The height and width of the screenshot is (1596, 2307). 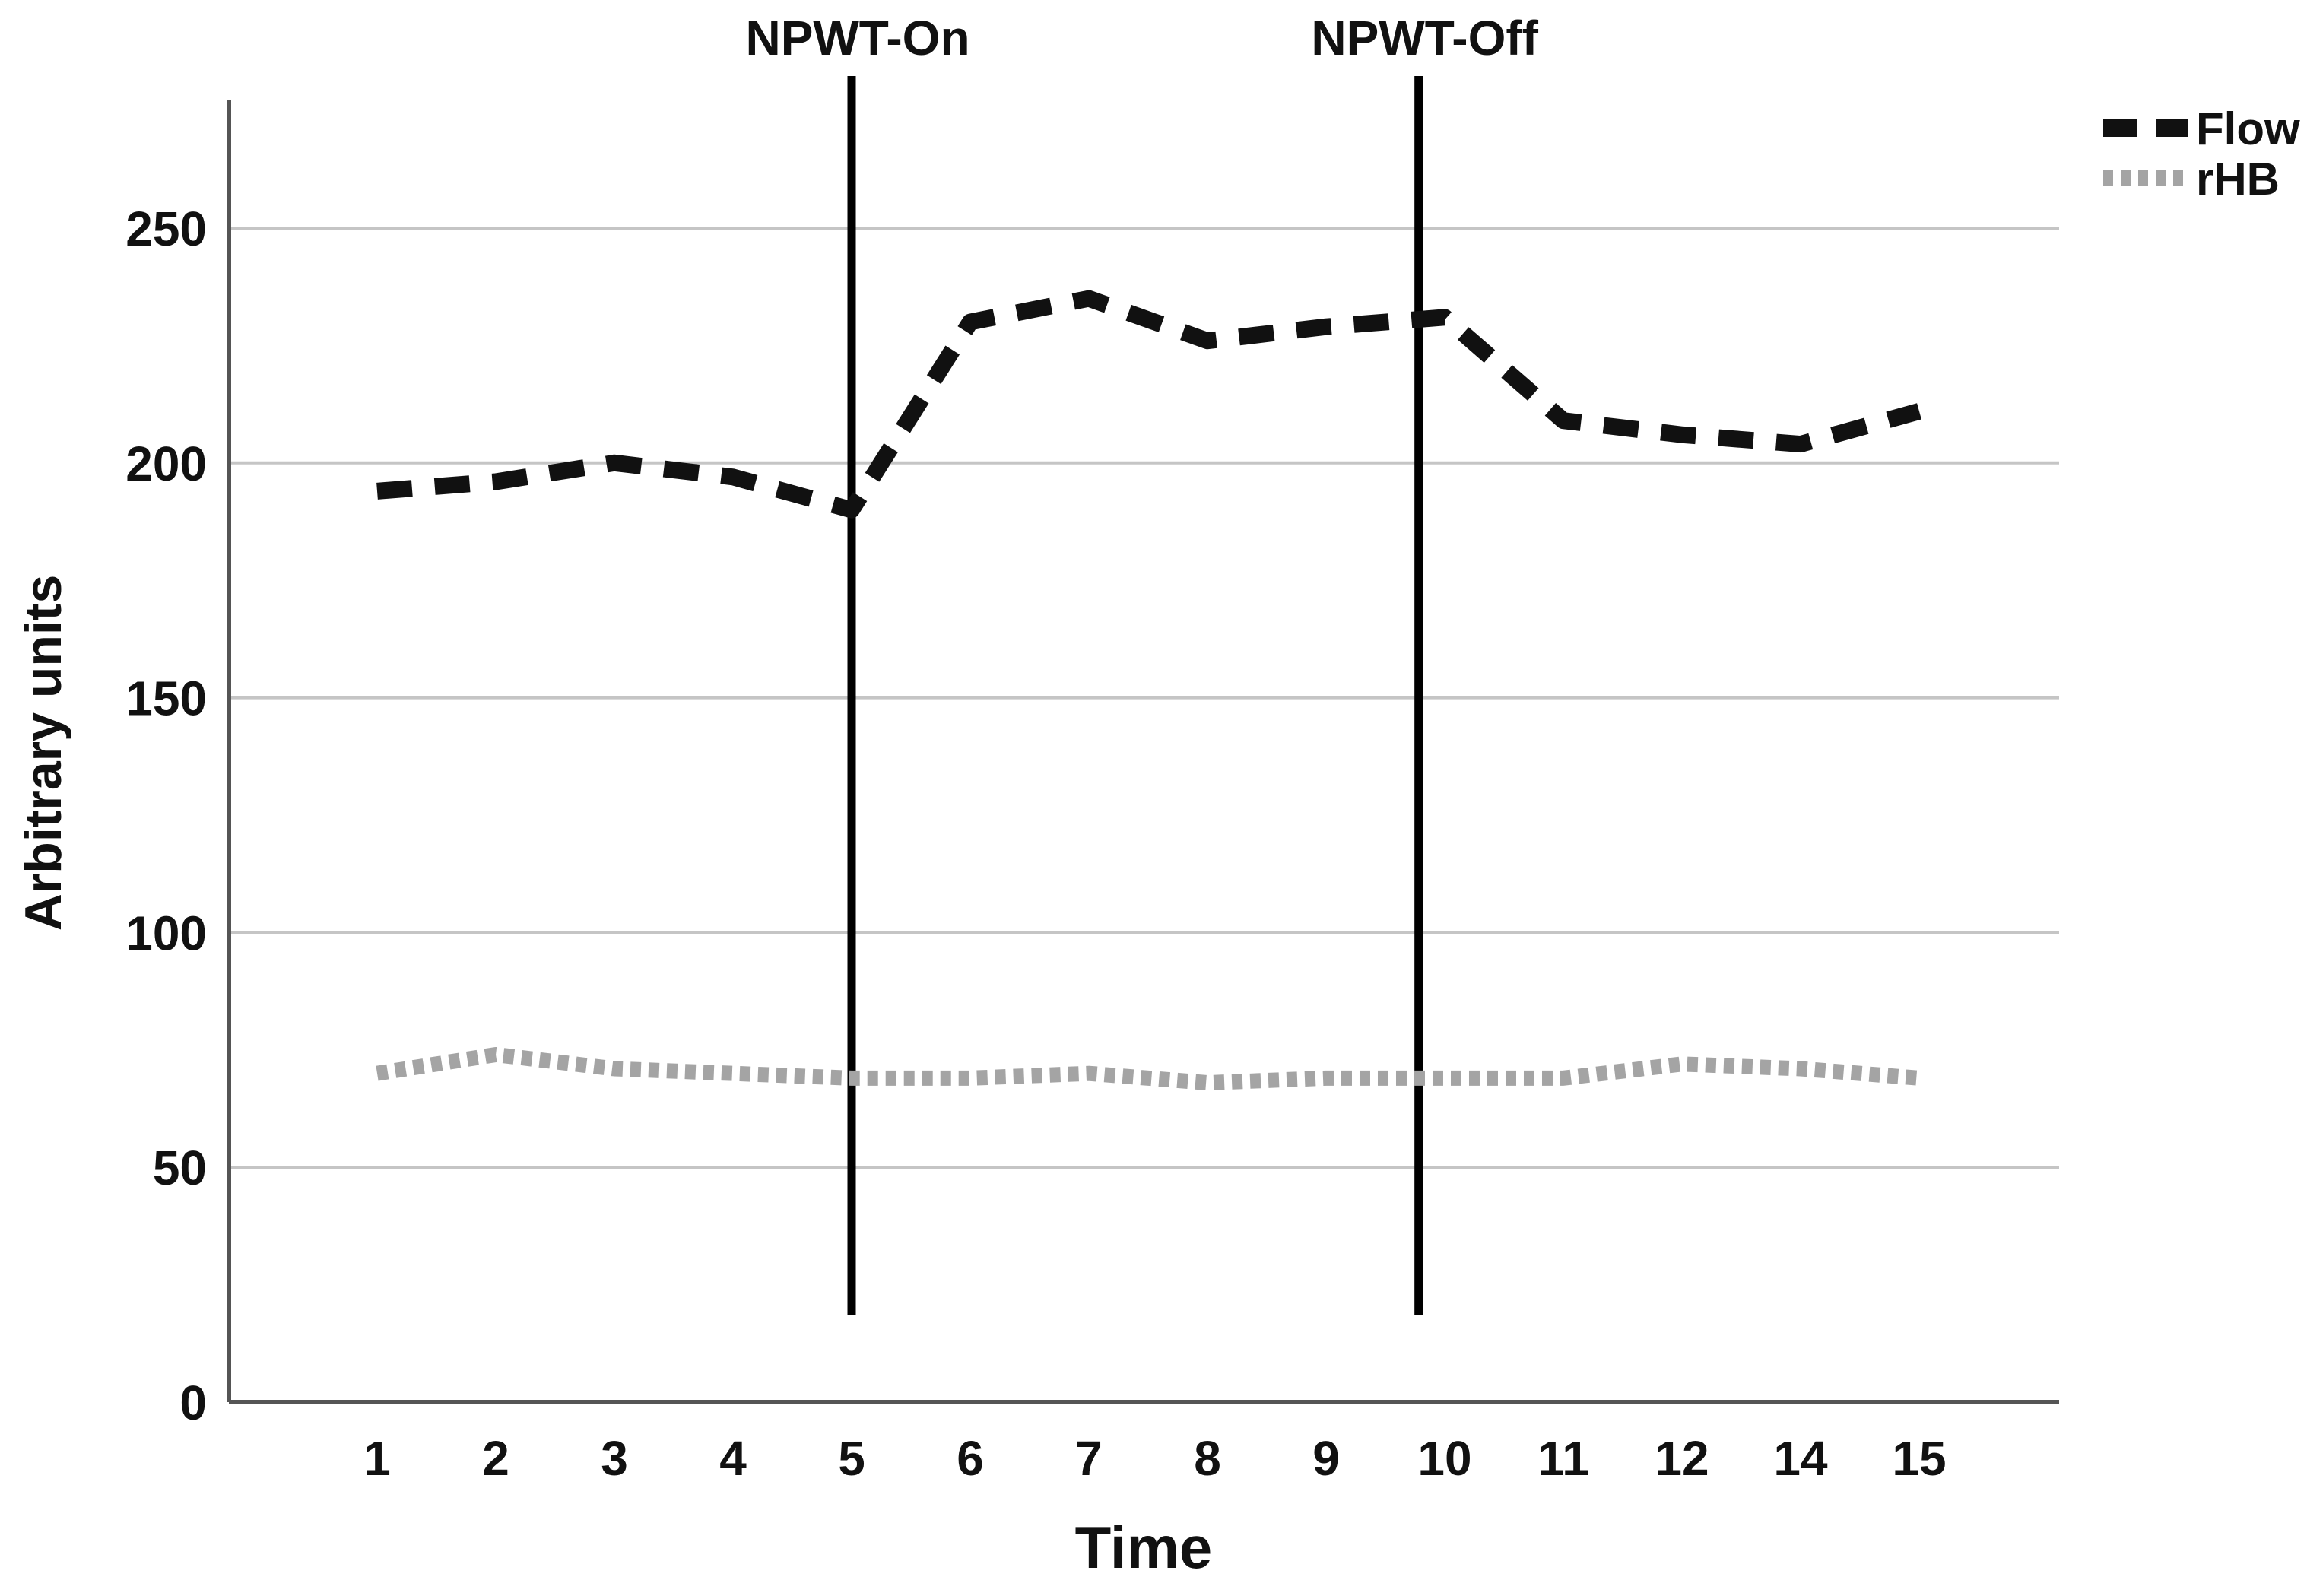 What do you see at coordinates (1800, 1458) in the screenshot?
I see `x-tick-label: 14` at bounding box center [1800, 1458].